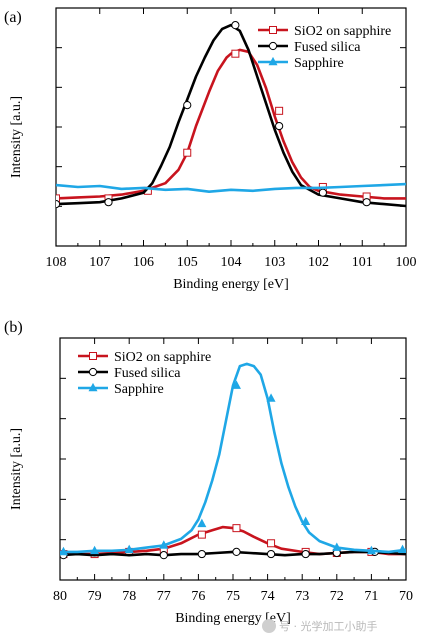 The height and width of the screenshot is (643, 426). I want to click on x-tick-label: 80, so click(60, 596).